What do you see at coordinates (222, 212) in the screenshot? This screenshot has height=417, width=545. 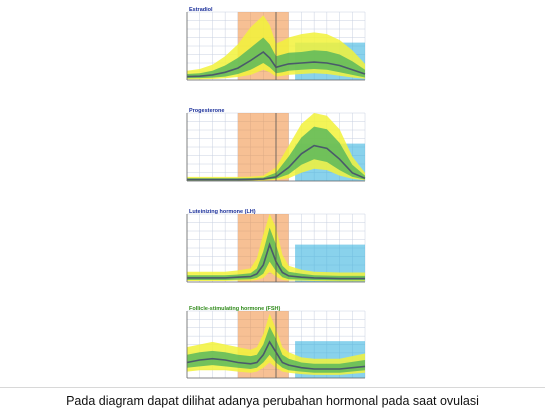 I see `chart-title: Luteinizing hormone (LH)` at bounding box center [222, 212].